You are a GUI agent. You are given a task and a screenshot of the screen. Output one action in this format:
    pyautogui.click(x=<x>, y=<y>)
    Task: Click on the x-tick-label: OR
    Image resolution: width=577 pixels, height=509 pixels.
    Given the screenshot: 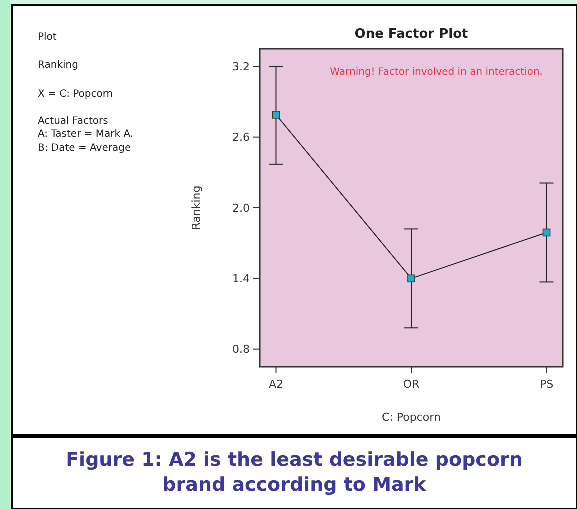 What is the action you would take?
    pyautogui.click(x=411, y=384)
    